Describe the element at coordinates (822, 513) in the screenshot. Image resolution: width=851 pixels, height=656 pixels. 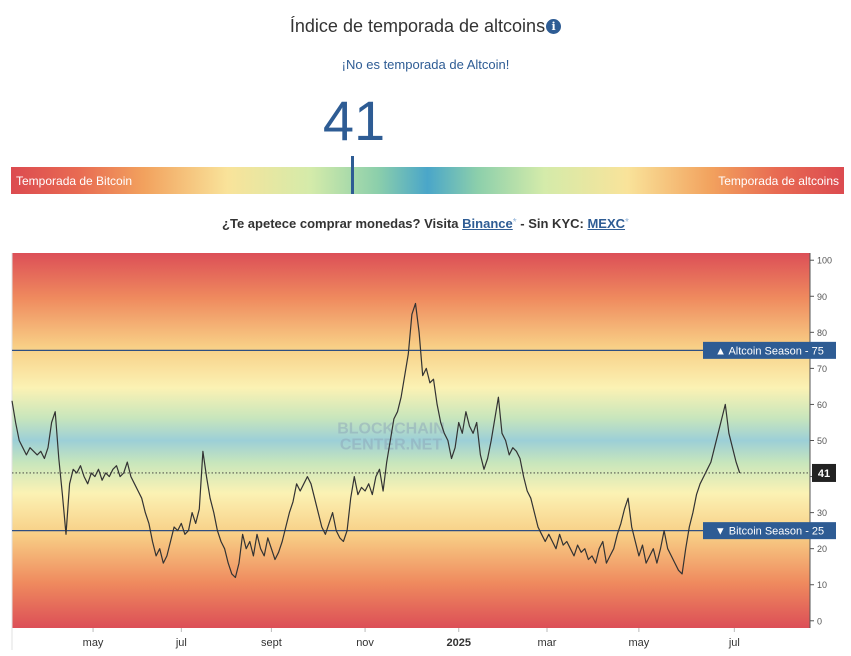
I see `y-tick-label: 30` at that location.